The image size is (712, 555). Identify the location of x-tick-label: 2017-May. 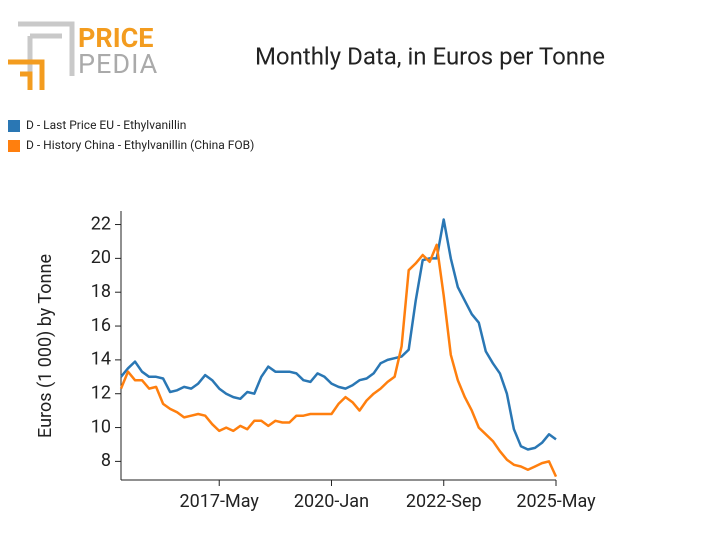
(220, 501).